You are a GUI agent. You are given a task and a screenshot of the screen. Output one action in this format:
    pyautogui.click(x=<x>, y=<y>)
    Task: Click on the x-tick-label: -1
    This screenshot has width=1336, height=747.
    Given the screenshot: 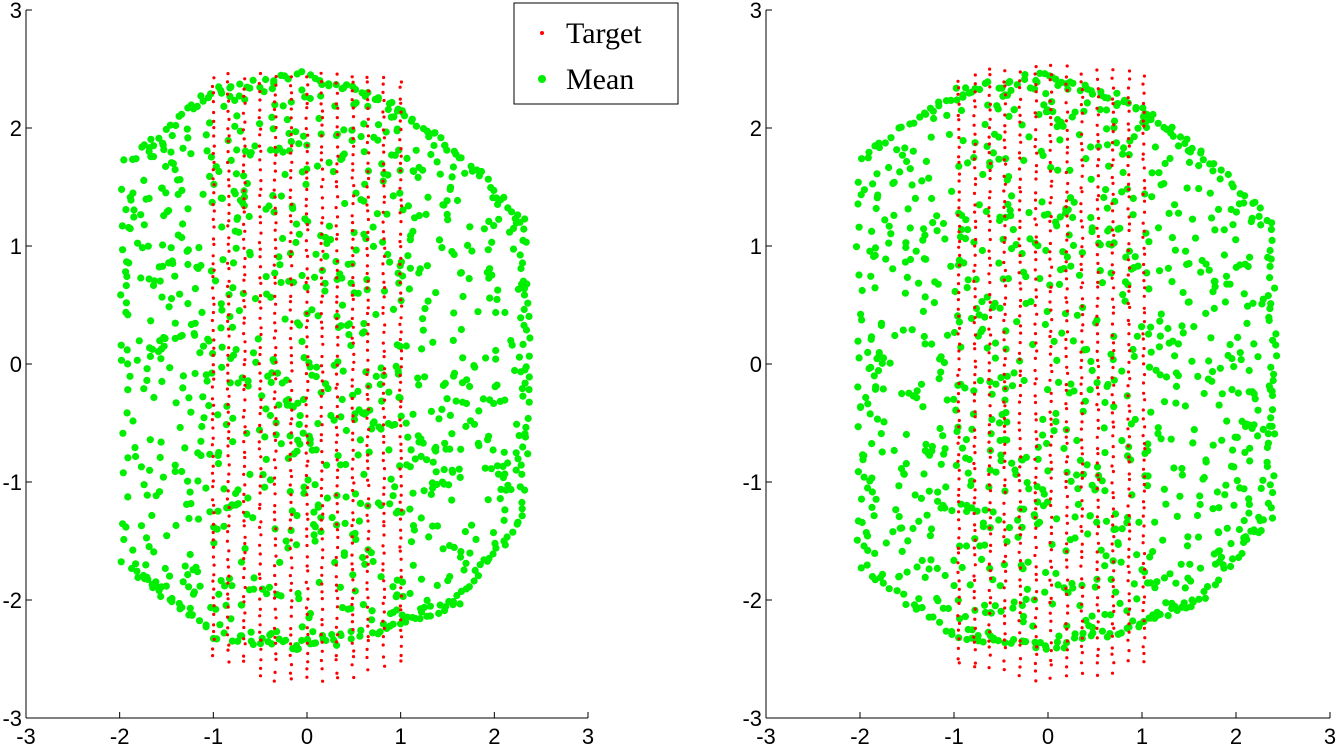 What is the action you would take?
    pyautogui.click(x=954, y=735)
    